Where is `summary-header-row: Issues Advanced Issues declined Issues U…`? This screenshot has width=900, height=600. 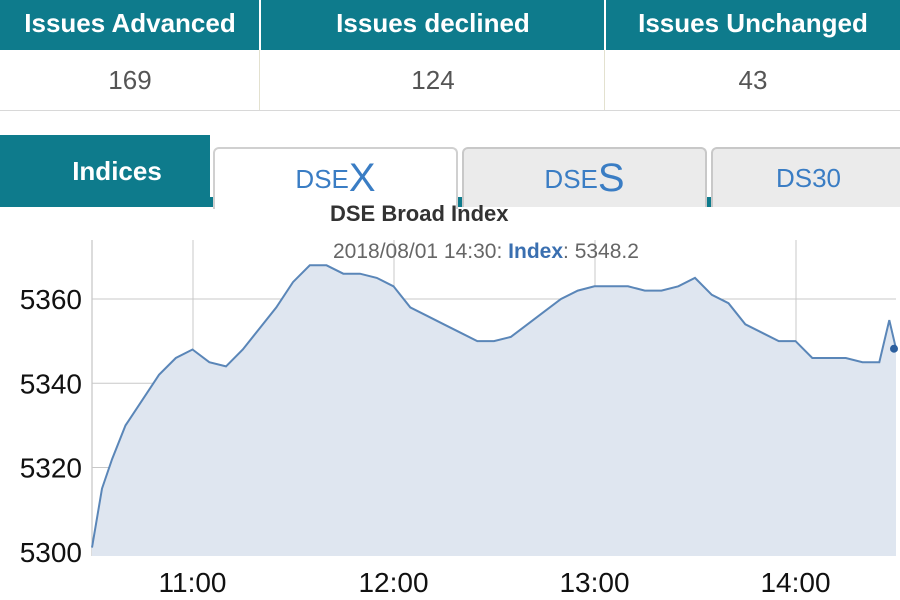
summary-header-row: Issues Advanced Issues declined Issues U… is located at coordinates (450, 25).